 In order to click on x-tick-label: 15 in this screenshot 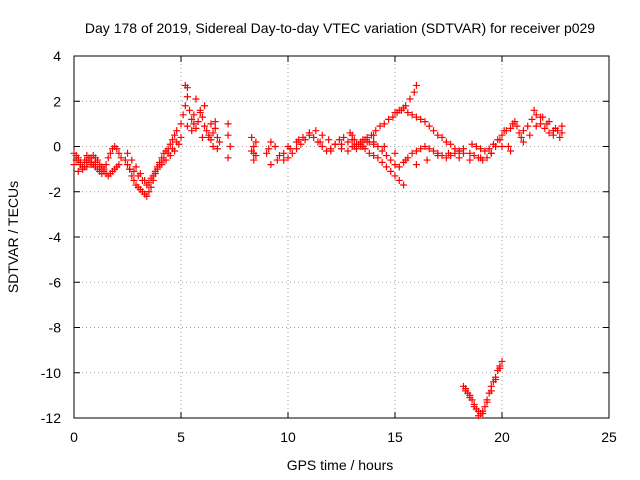, I will do `click(395, 437)`.